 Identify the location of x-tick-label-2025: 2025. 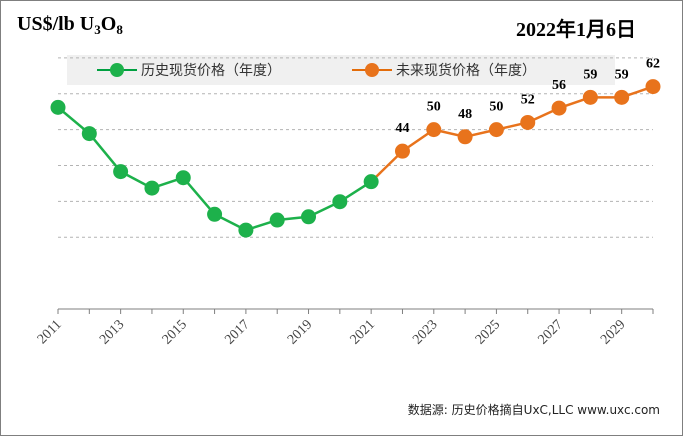
(488, 332).